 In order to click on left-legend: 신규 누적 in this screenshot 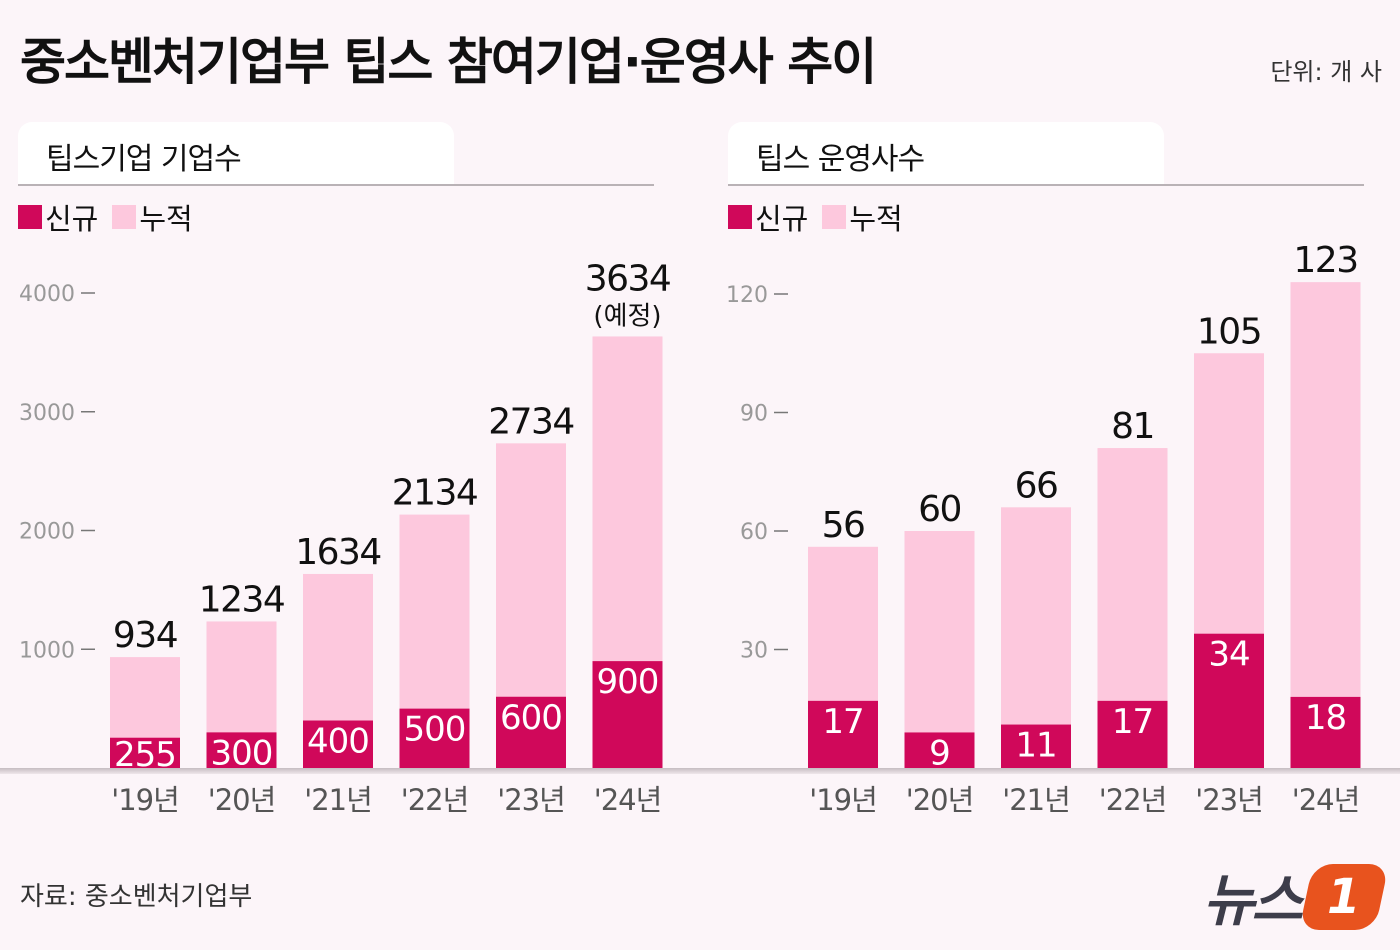, I will do `click(112, 217)`.